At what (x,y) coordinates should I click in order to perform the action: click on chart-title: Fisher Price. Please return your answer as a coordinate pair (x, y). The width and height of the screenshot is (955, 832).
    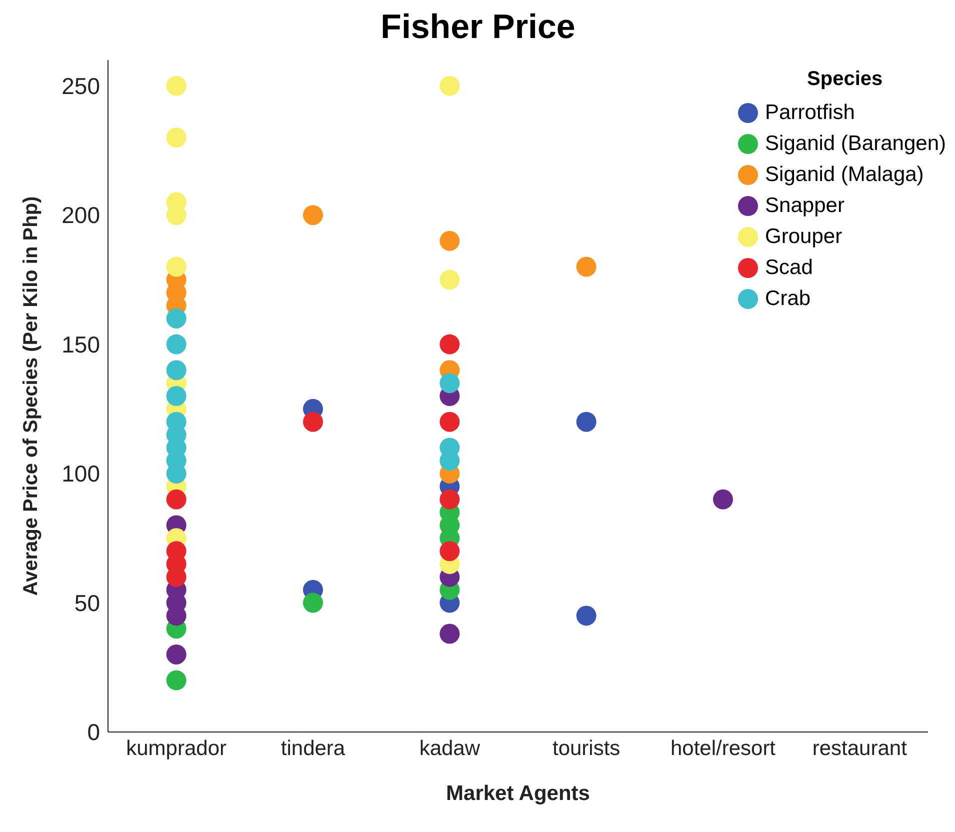
    Looking at the image, I should click on (478, 28).